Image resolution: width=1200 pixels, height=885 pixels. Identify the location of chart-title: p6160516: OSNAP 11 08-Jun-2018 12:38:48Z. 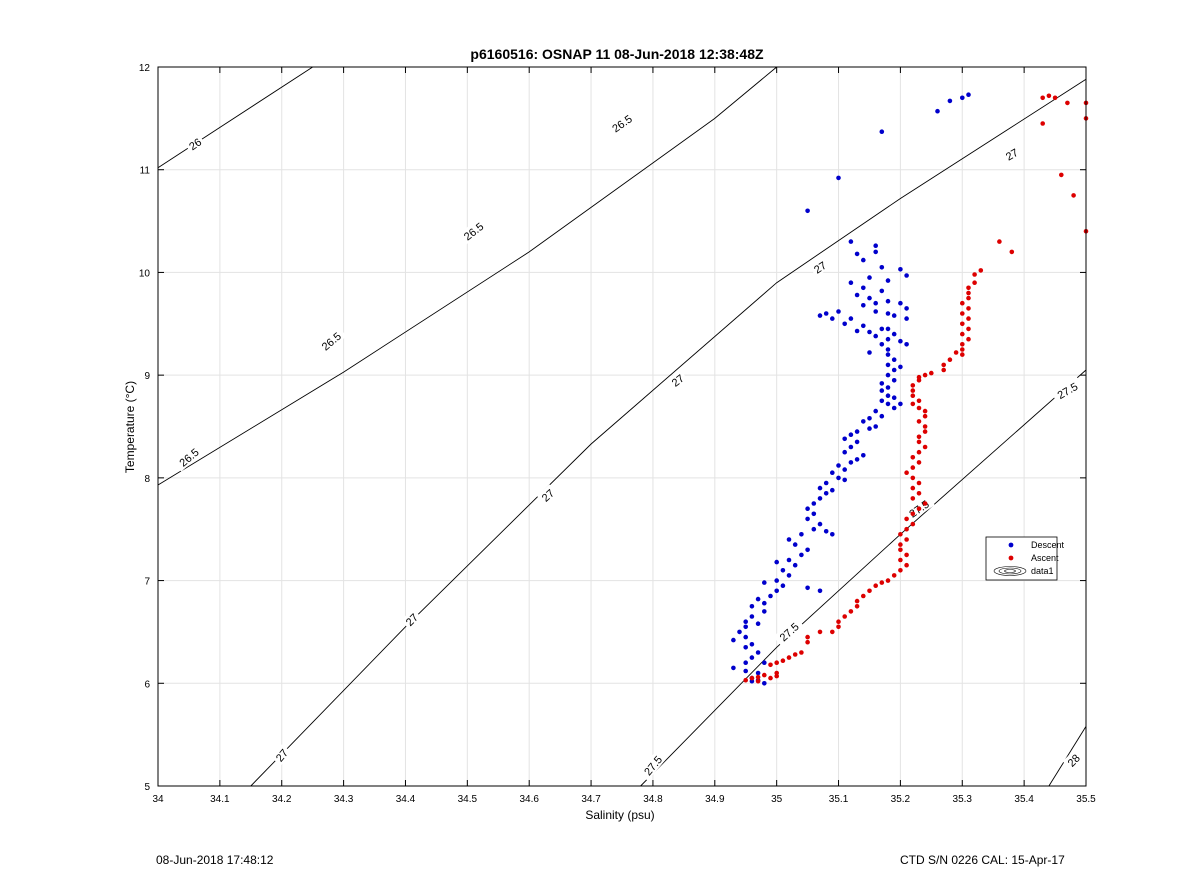
(617, 54).